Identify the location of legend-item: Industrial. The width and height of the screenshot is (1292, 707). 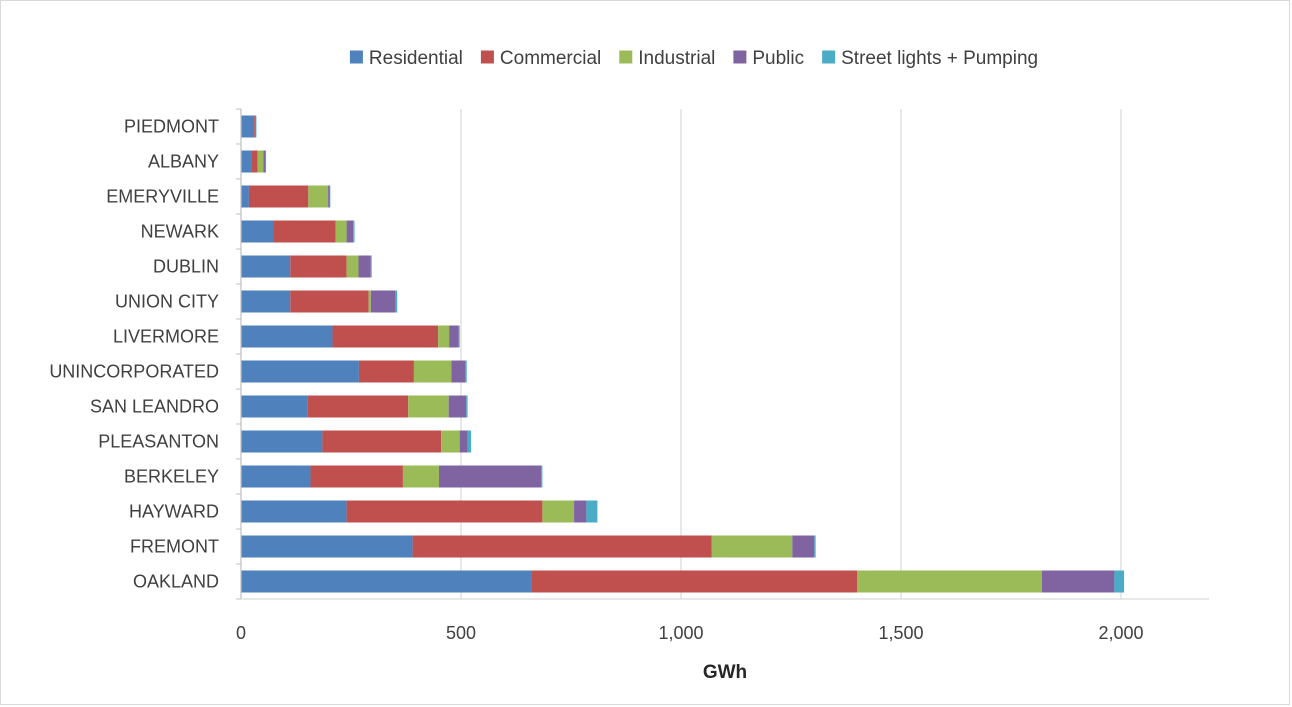
(667, 58).